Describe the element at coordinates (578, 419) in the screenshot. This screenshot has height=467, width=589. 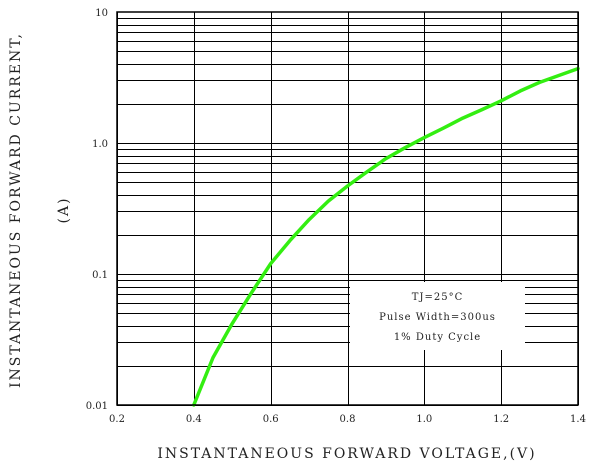
I see `x-tick-label: 1.4` at that location.